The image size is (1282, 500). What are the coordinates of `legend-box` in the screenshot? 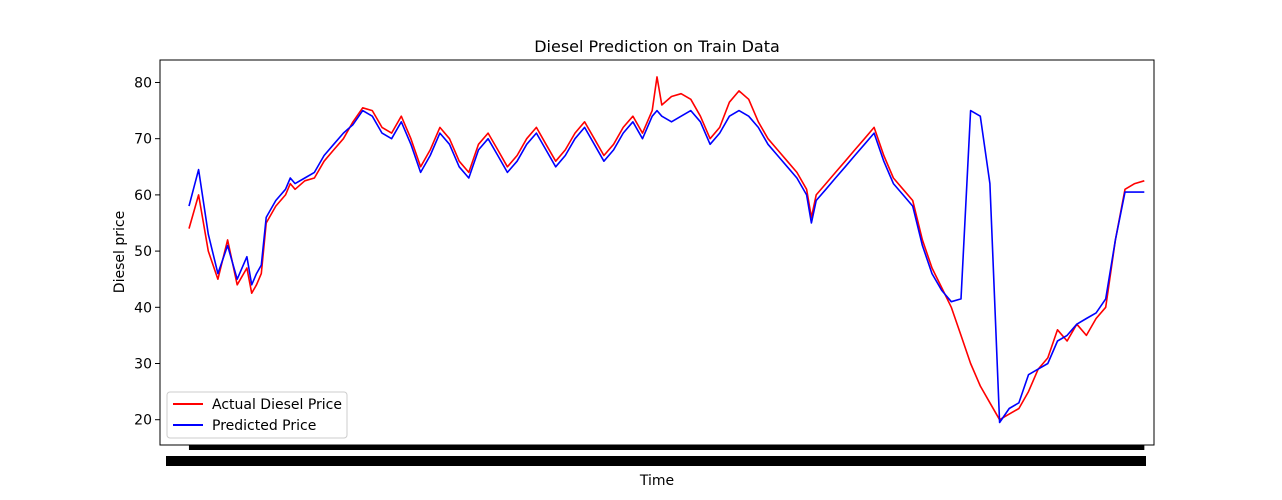 It's located at (257, 415).